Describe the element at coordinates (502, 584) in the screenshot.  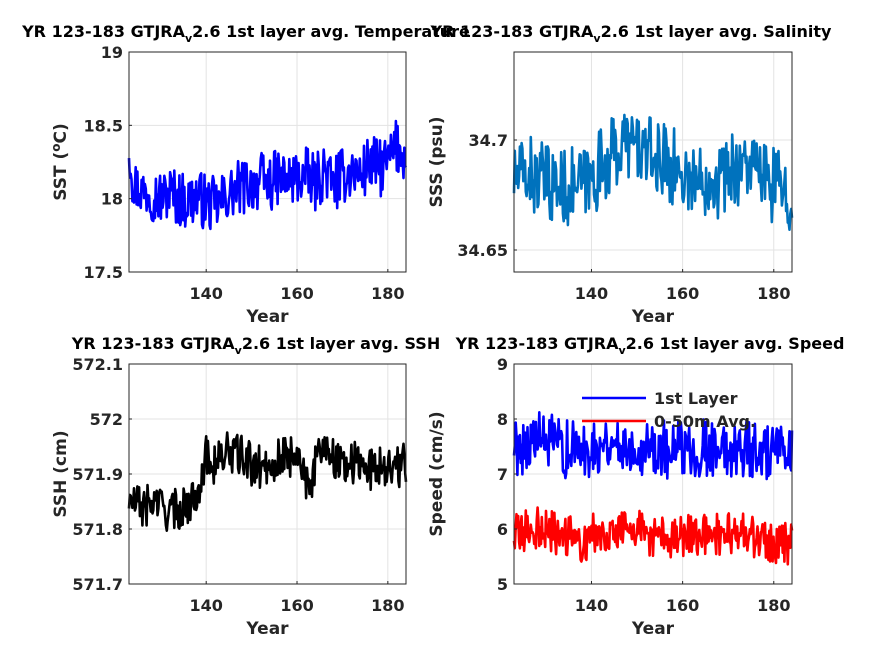
I see `chart-4-y-tick-label: 5` at that location.